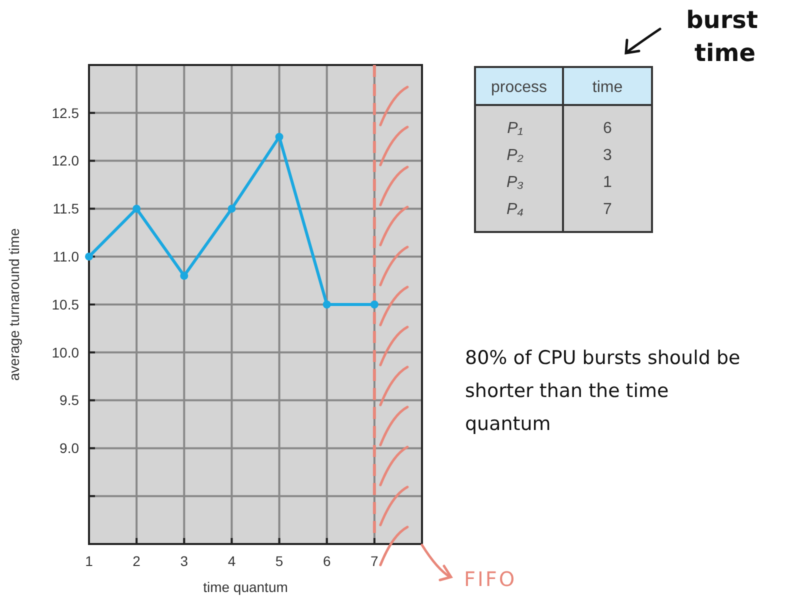 The image size is (787, 602). Describe the element at coordinates (66, 112) in the screenshot. I see `y-tick-label: 12.5` at that location.